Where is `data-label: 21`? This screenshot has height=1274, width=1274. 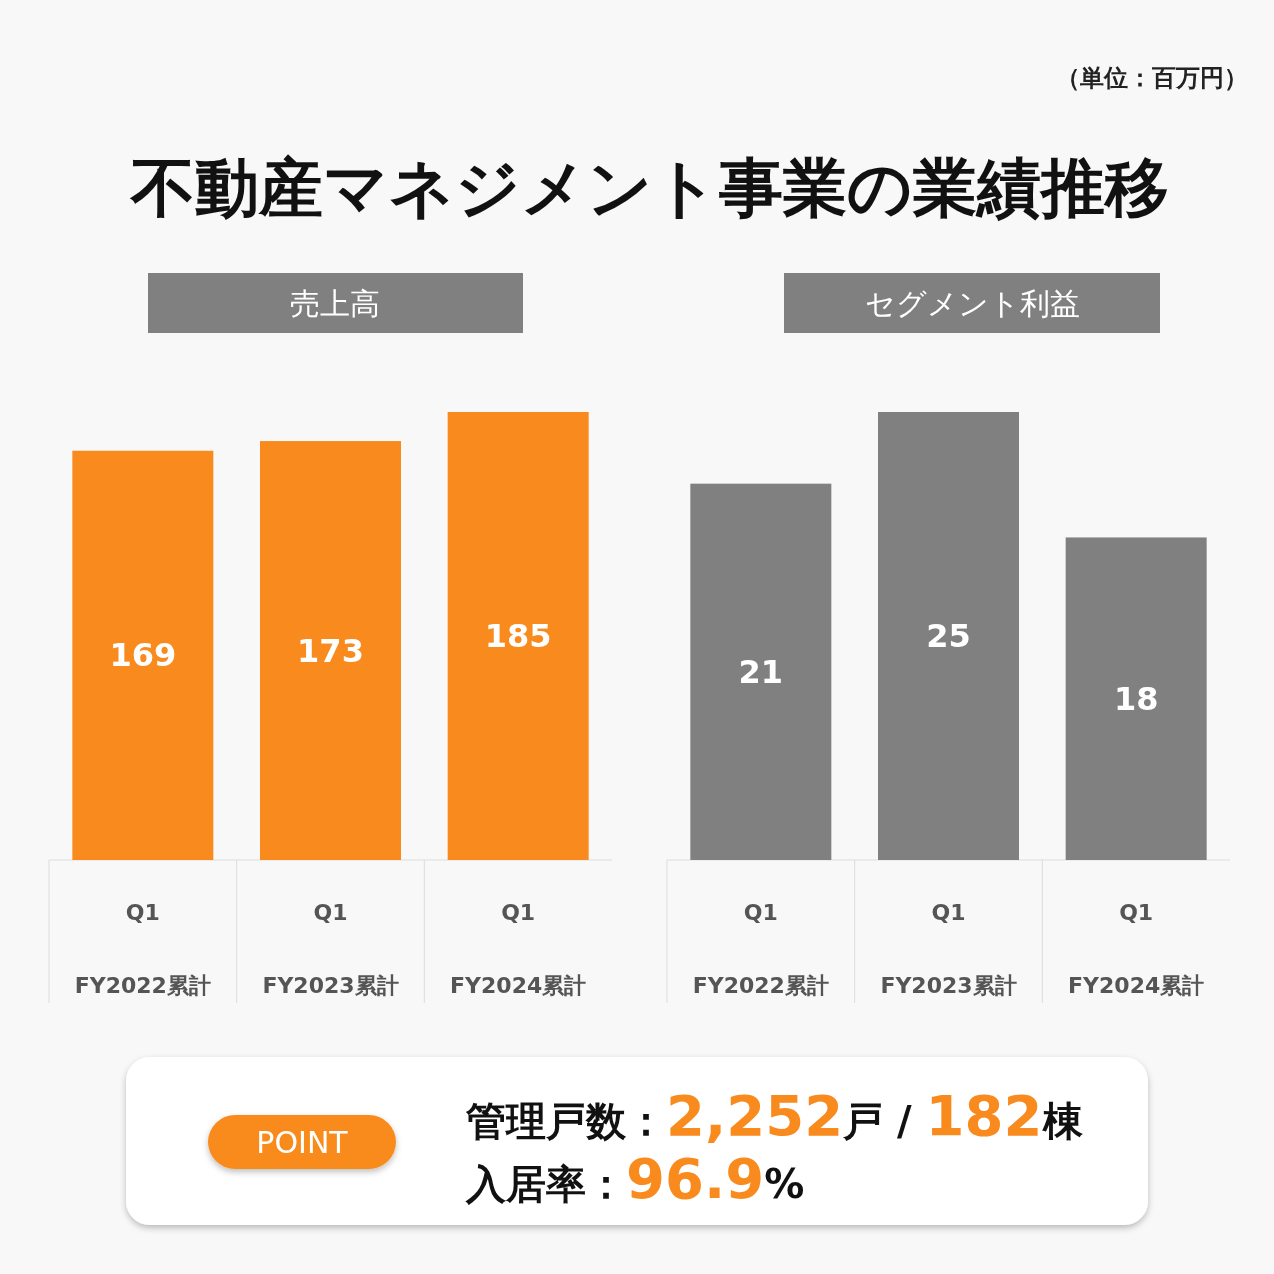 data-label: 21 is located at coordinates (761, 671).